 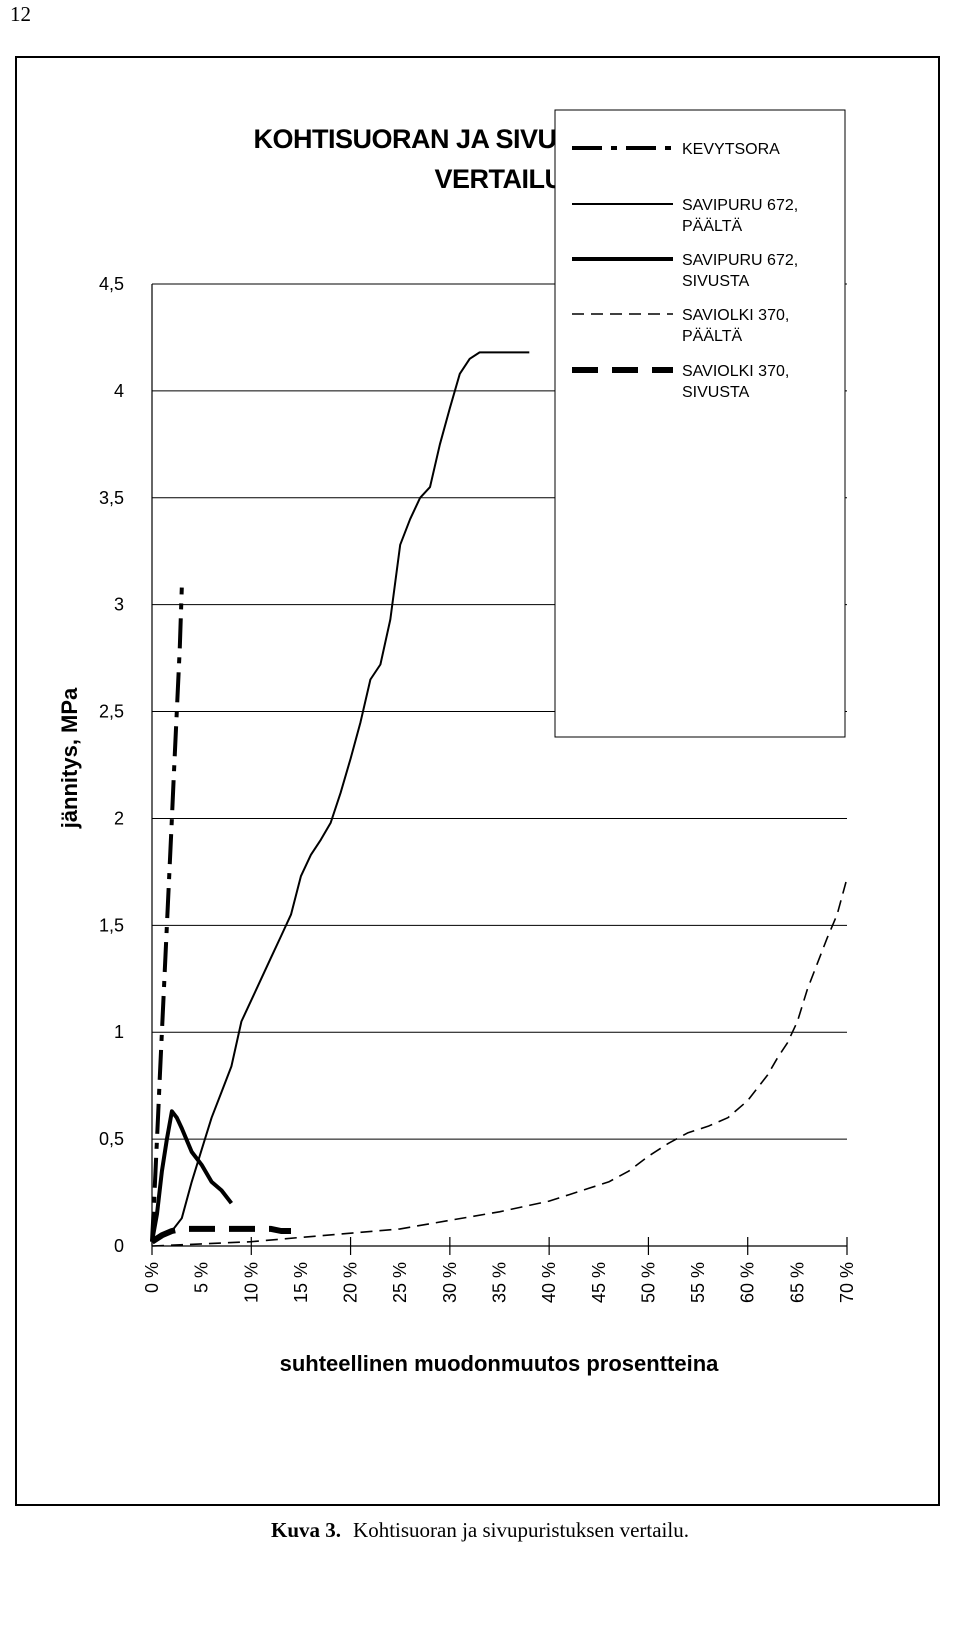 I want to click on y-tick-label: 1,5, so click(x=111, y=925).